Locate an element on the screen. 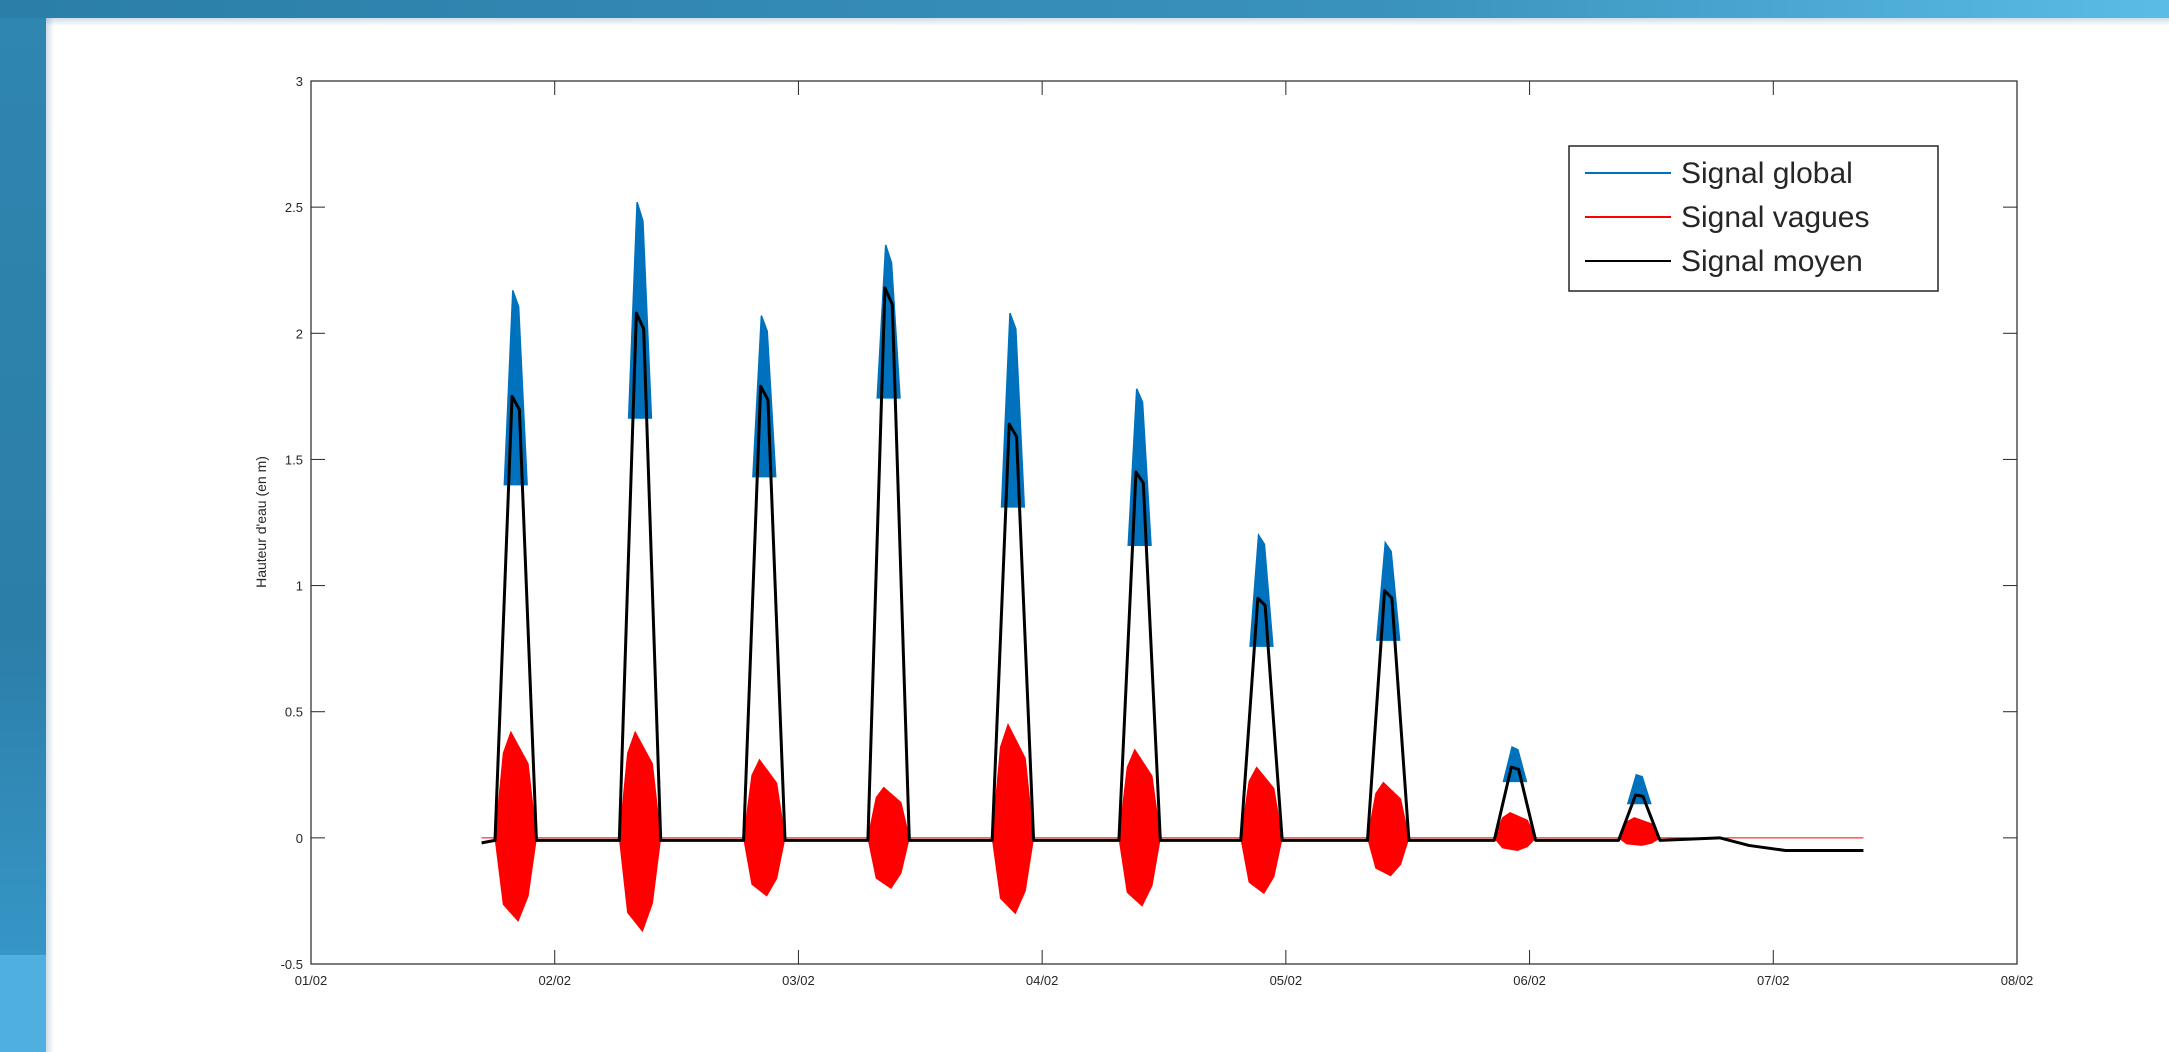 The width and height of the screenshot is (2169, 1052). y-tick-label: -0.5 is located at coordinates (292, 964).